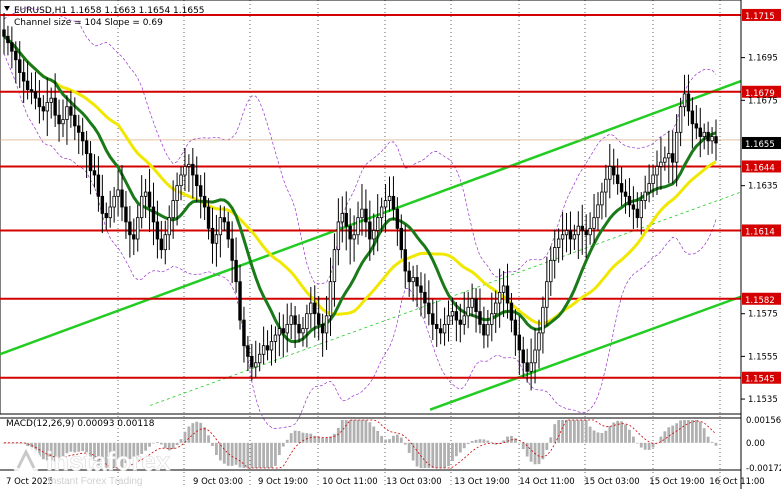 This screenshot has width=781, height=493. What do you see at coordinates (29, 482) in the screenshot?
I see `time-label: 7 Oct 2025` at bounding box center [29, 482].